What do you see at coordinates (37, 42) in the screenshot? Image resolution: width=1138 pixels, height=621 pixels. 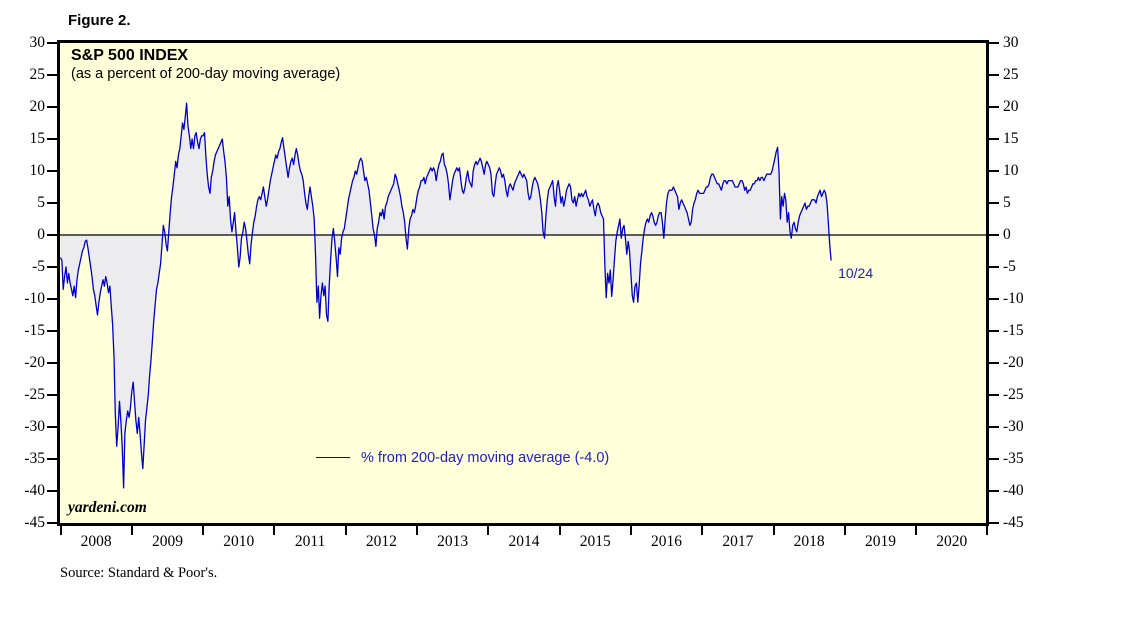 I see `y-axis-label-left: 30` at bounding box center [37, 42].